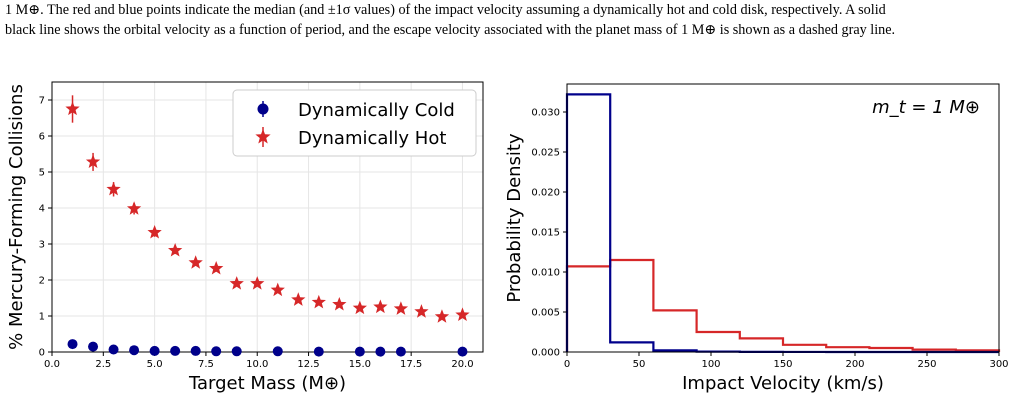  What do you see at coordinates (372, 138) in the screenshot?
I see `legend-label-hot: Dynamically Hot` at bounding box center [372, 138].